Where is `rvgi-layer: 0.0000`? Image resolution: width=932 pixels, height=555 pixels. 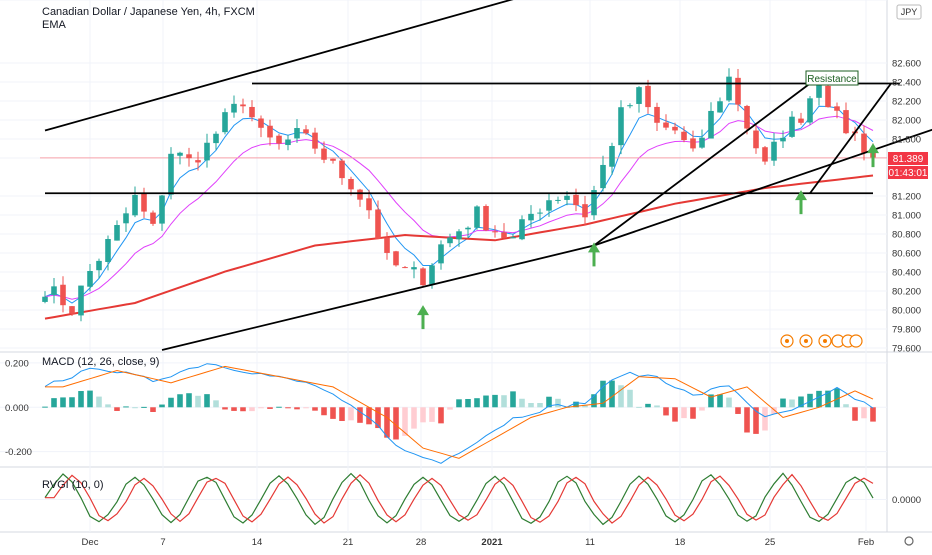
rvgi-layer: 0.0000 is located at coordinates (460, 499).